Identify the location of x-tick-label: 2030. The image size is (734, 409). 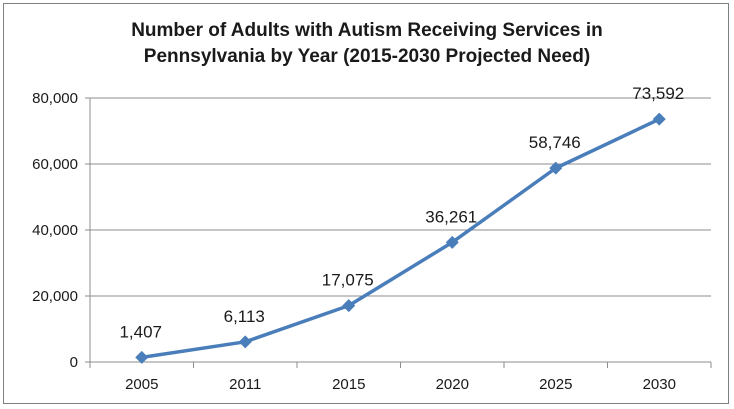
(659, 384).